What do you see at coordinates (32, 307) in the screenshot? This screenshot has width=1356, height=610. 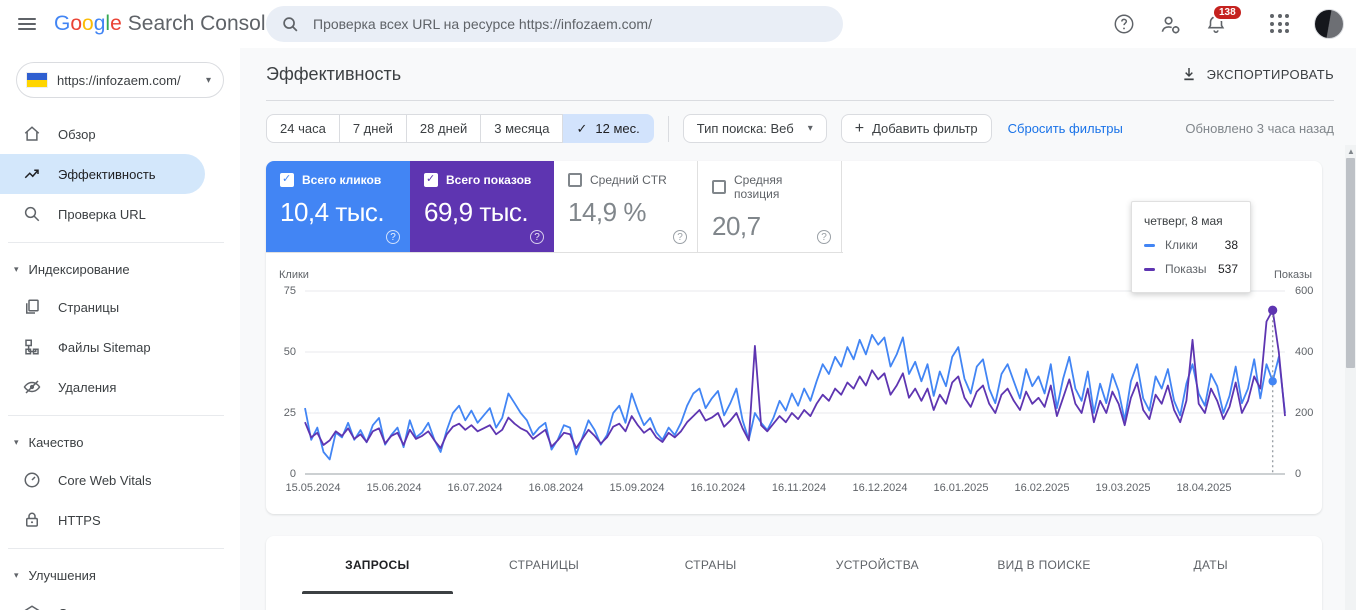 I see `pages-icon` at bounding box center [32, 307].